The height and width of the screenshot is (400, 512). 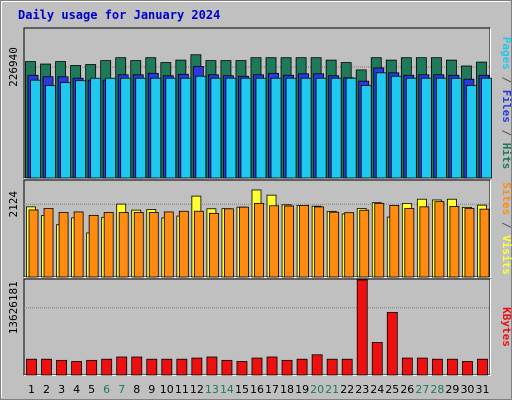 What do you see at coordinates (392, 389) in the screenshot?
I see `day-label-25: 25` at bounding box center [392, 389].